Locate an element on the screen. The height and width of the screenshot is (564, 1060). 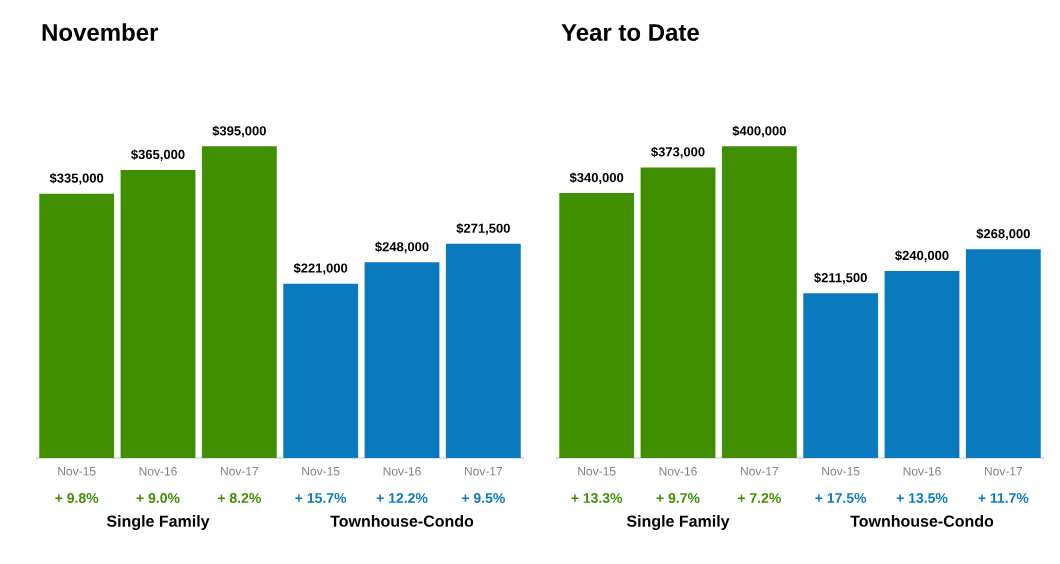
chart-title: Year to Date is located at coordinates (630, 32).